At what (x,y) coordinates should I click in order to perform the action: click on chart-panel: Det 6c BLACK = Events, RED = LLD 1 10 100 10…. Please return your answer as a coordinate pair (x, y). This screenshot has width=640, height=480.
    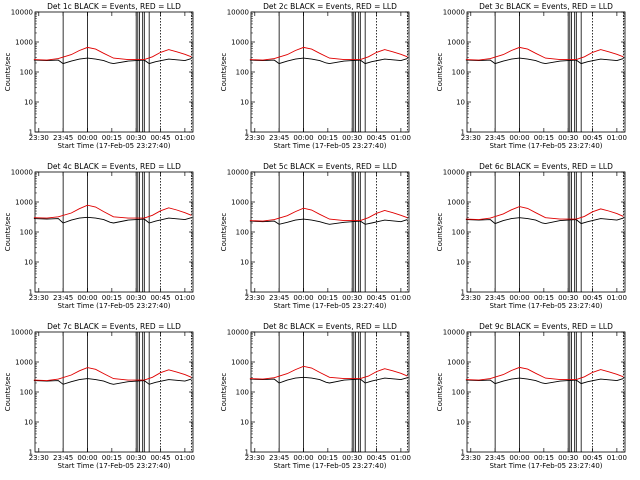
    Looking at the image, I should click on (531, 236).